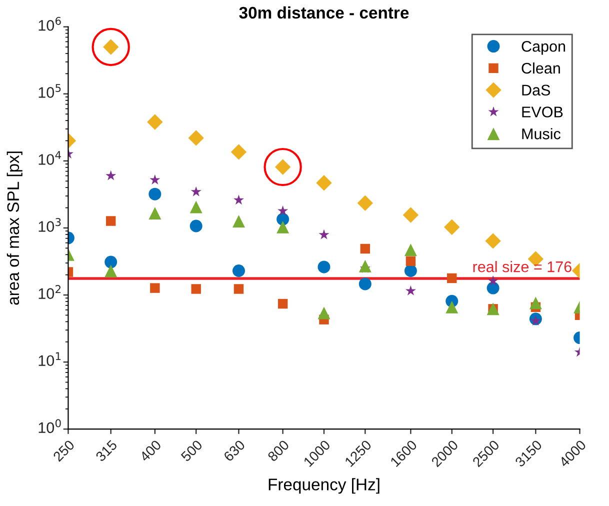 The width and height of the screenshot is (609, 506). Describe the element at coordinates (49, 359) in the screenshot. I see `y-tick-label: 10$^{1}$` at that location.